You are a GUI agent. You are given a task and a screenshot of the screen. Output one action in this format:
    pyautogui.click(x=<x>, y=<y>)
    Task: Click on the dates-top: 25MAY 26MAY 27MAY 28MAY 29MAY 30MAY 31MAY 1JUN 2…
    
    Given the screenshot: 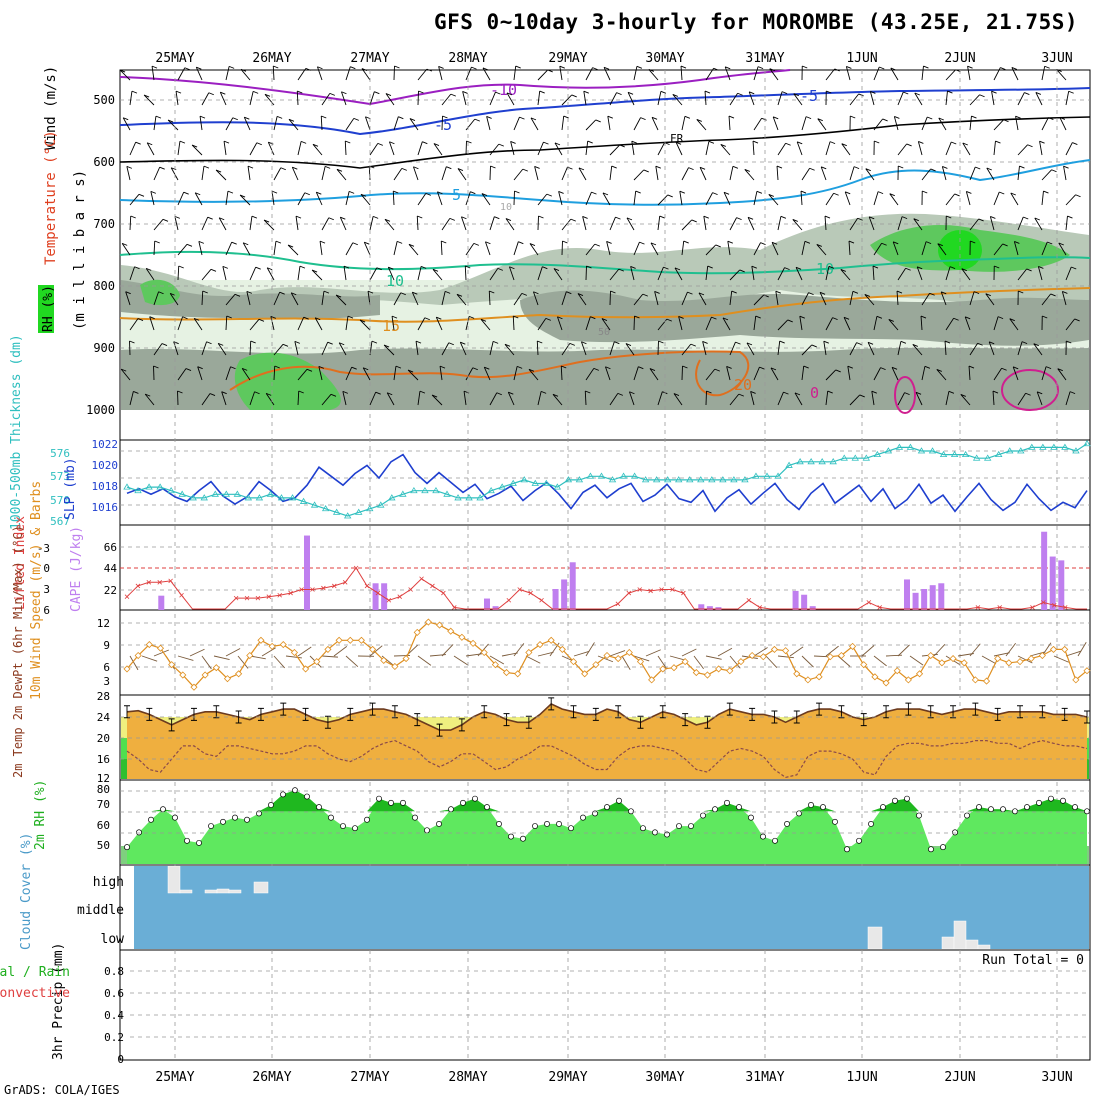 What is the action you would take?
    pyautogui.click(x=613, y=58)
    